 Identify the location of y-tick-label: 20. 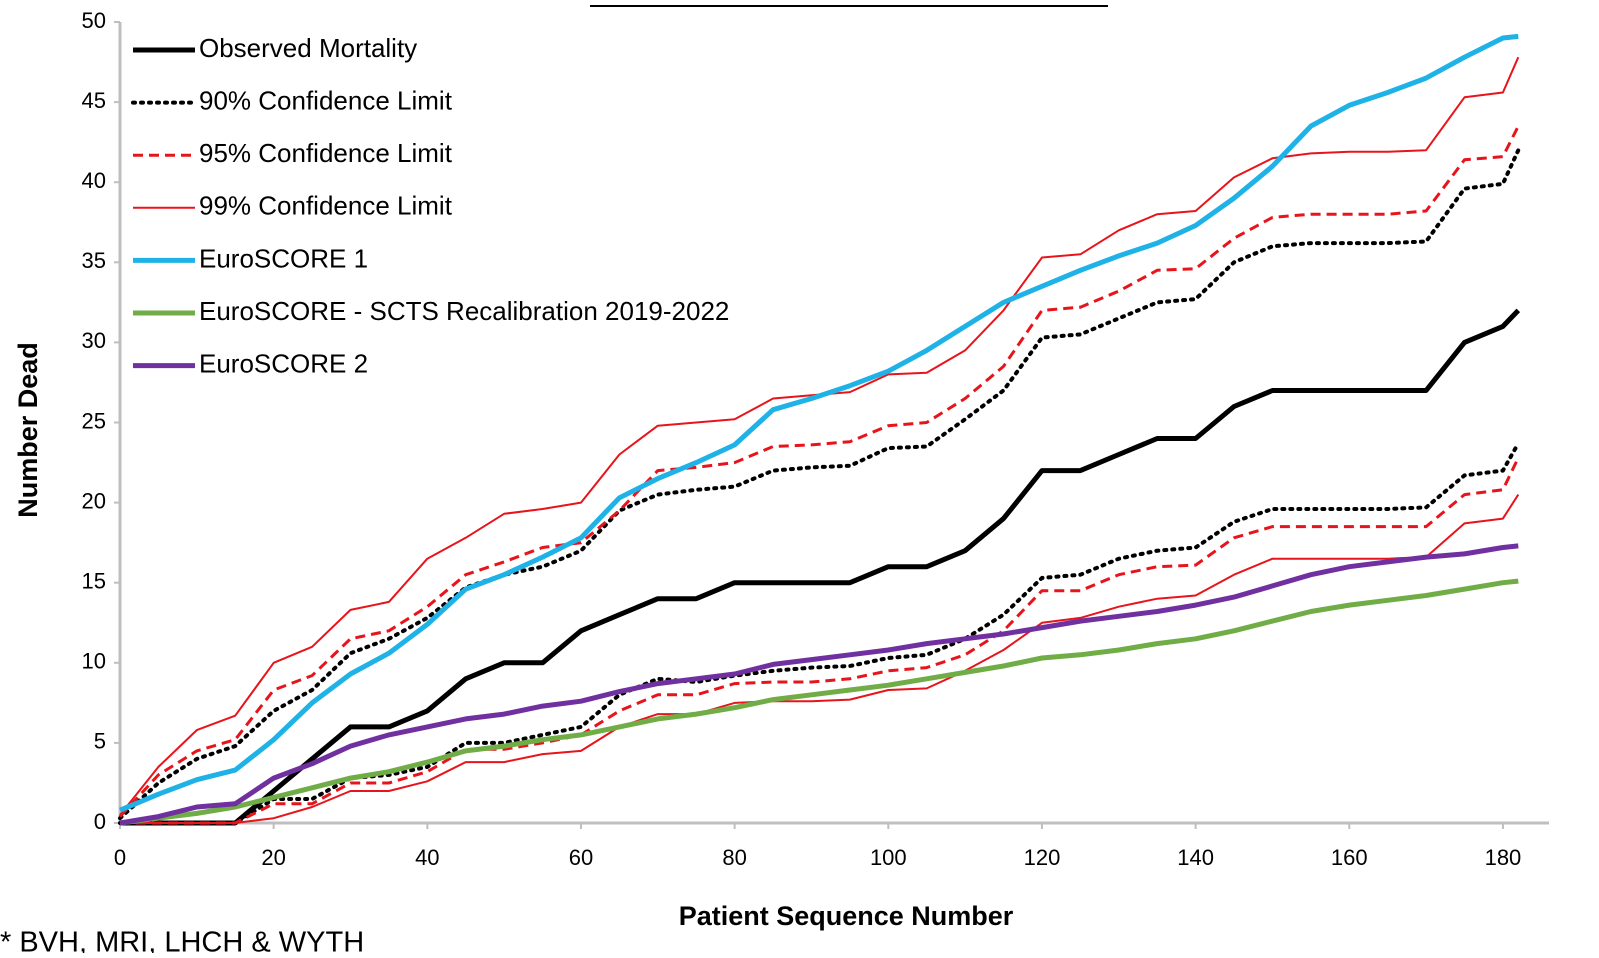
(94, 500).